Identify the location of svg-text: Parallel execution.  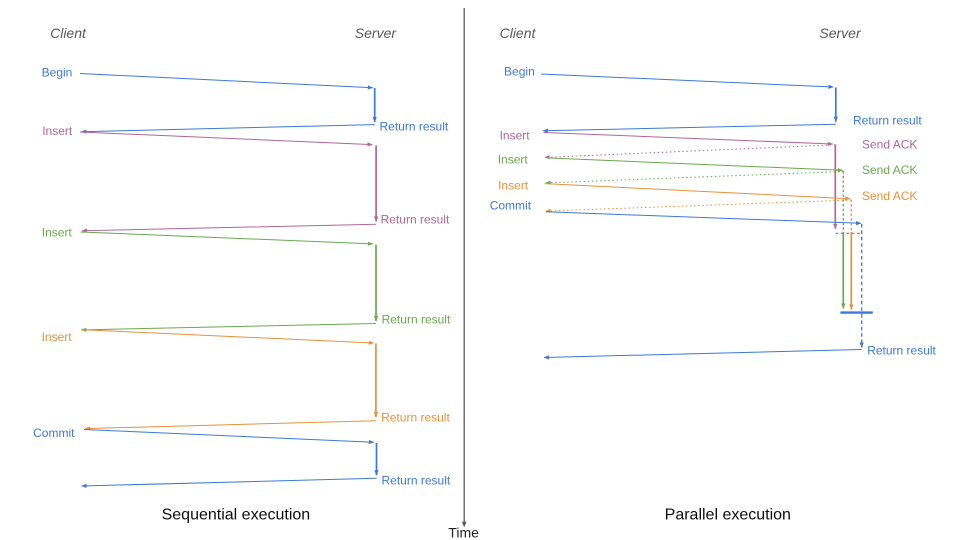
(728, 515).